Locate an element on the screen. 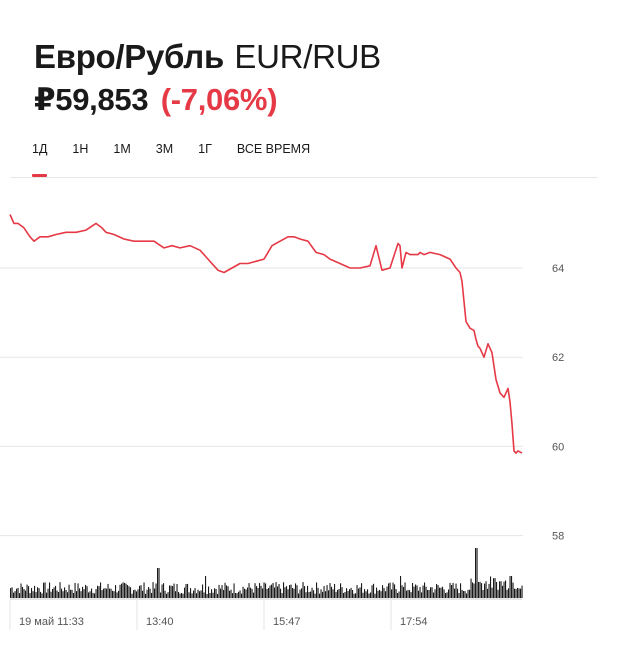 This screenshot has height=658, width=617. tab-1m: 1М is located at coordinates (122, 149).